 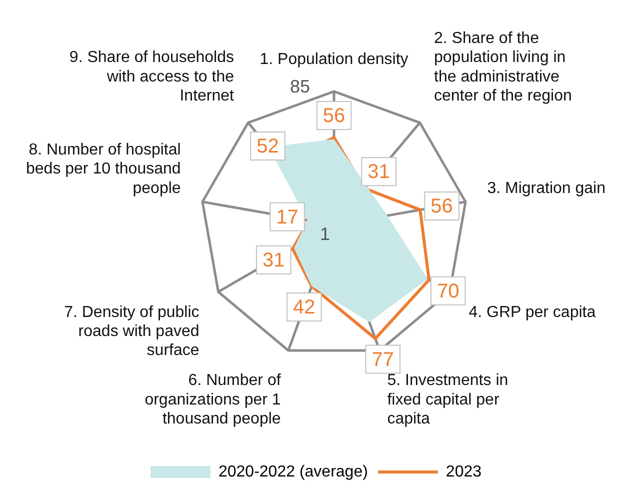 I want to click on y-tick-label: 85, so click(x=300, y=86).